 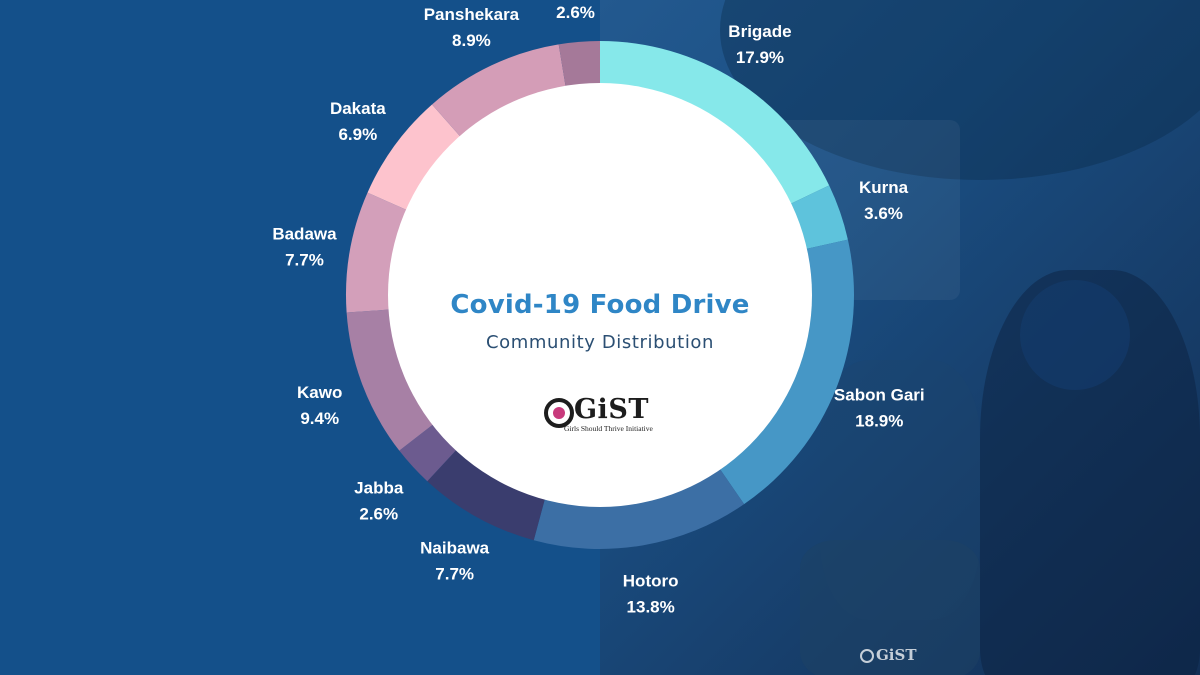 I want to click on watermark-logo: GiST, so click(x=900, y=656).